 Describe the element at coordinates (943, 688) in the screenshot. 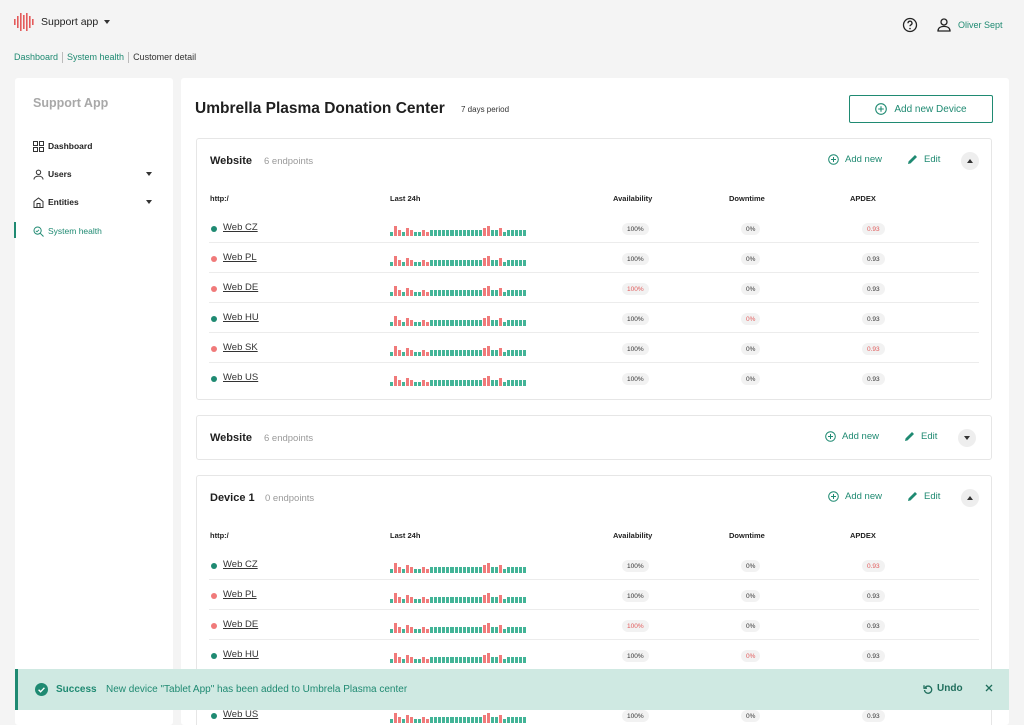

I see `undo-button: Undo` at that location.